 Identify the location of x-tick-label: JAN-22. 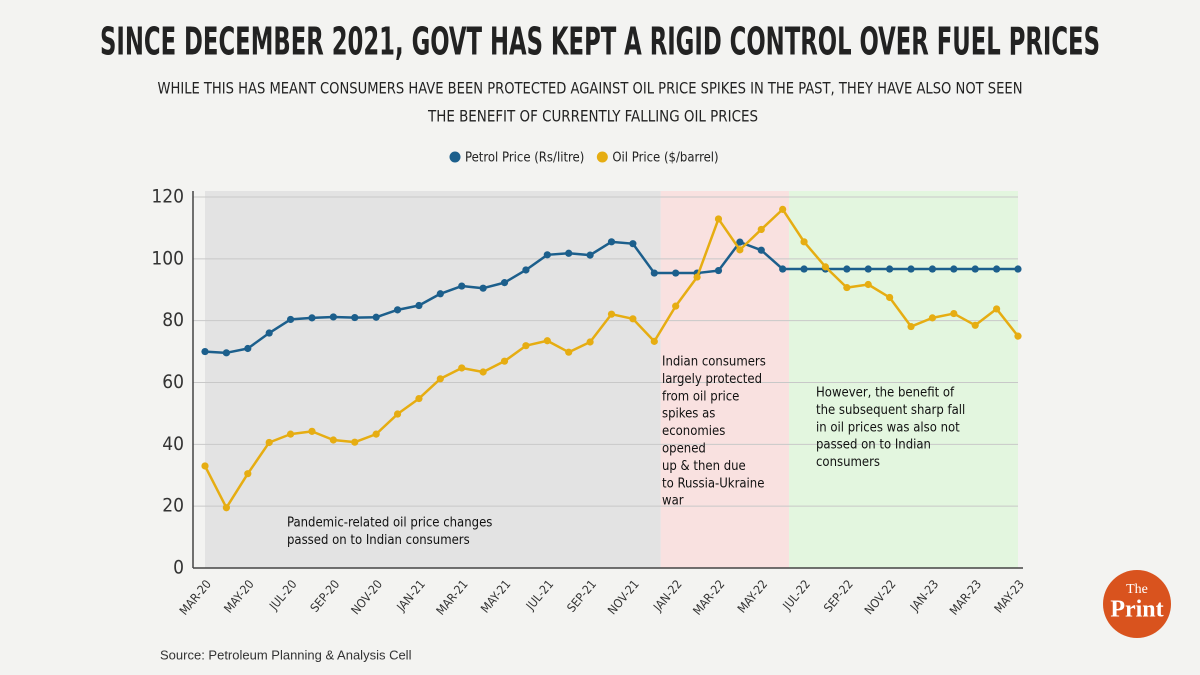
(667, 595).